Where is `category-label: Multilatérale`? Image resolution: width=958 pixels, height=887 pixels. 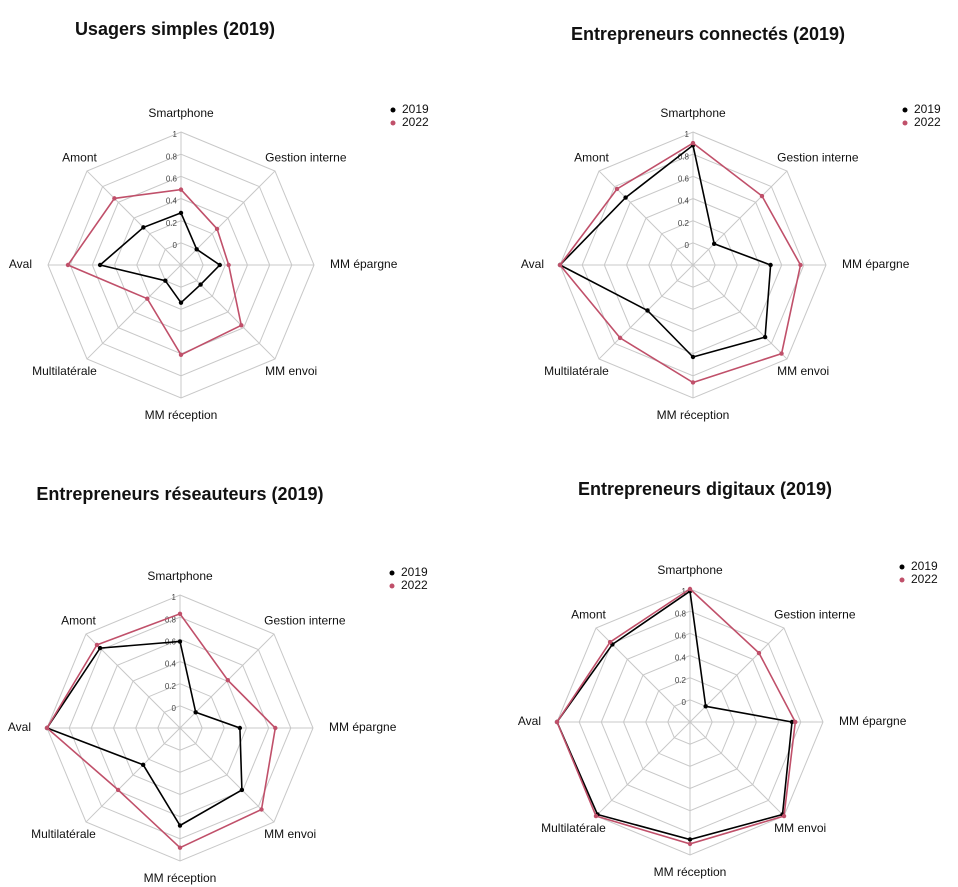 category-label: Multilatérale is located at coordinates (64, 371).